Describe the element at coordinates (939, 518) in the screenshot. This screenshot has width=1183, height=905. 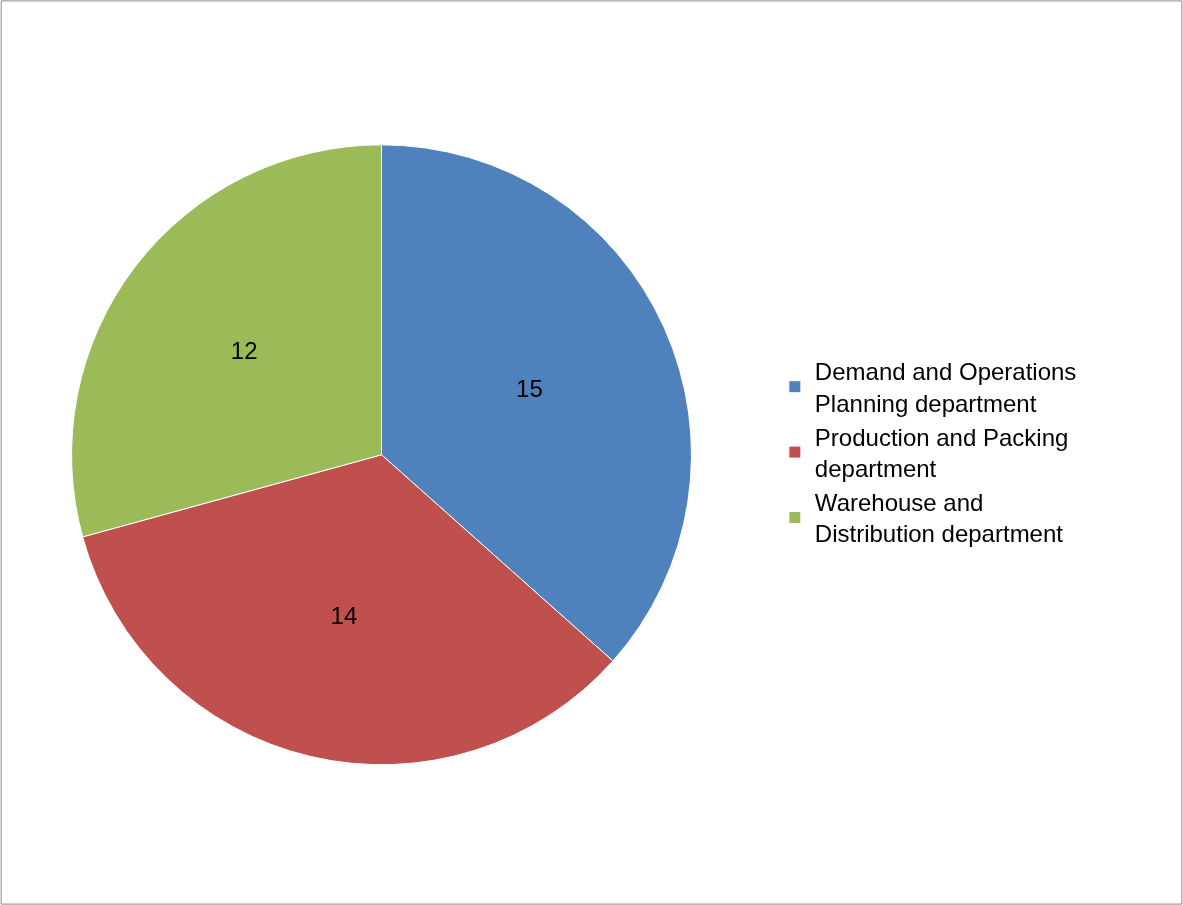
I see `legend-label: Warehouse and Distribution department` at that location.